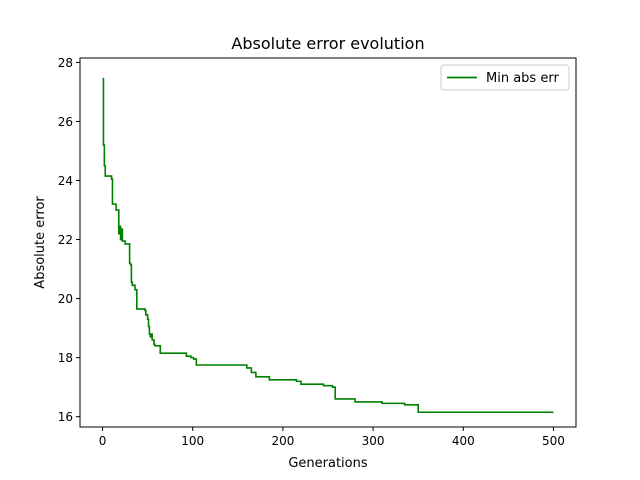  I want to click on legend: Min abs err, so click(505, 77).